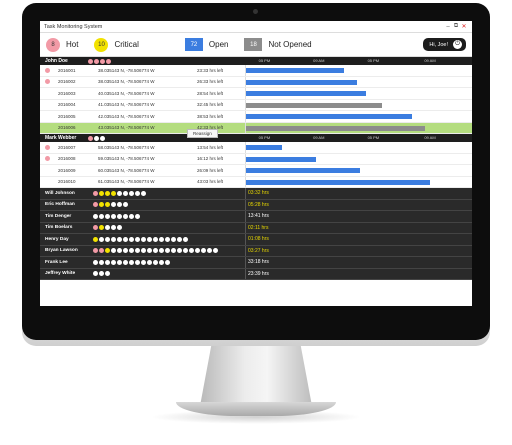 The height and width of the screenshot is (445, 512). What do you see at coordinates (448, 26) in the screenshot?
I see `minimize-icon: –` at bounding box center [448, 26].